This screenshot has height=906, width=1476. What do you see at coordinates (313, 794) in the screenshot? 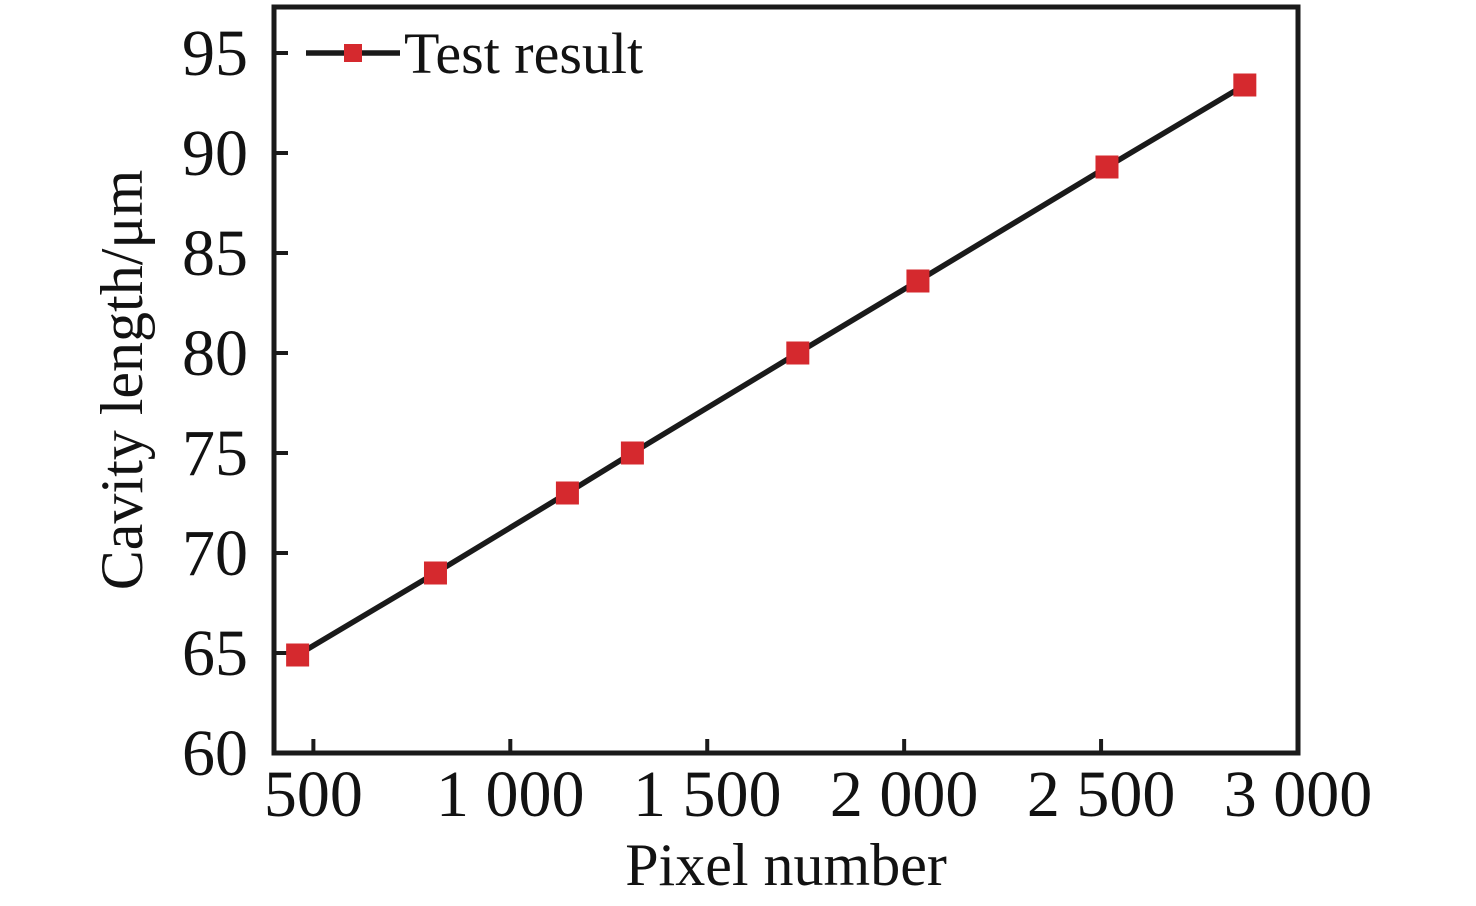
I see `x-tick-label: 500` at bounding box center [313, 794].